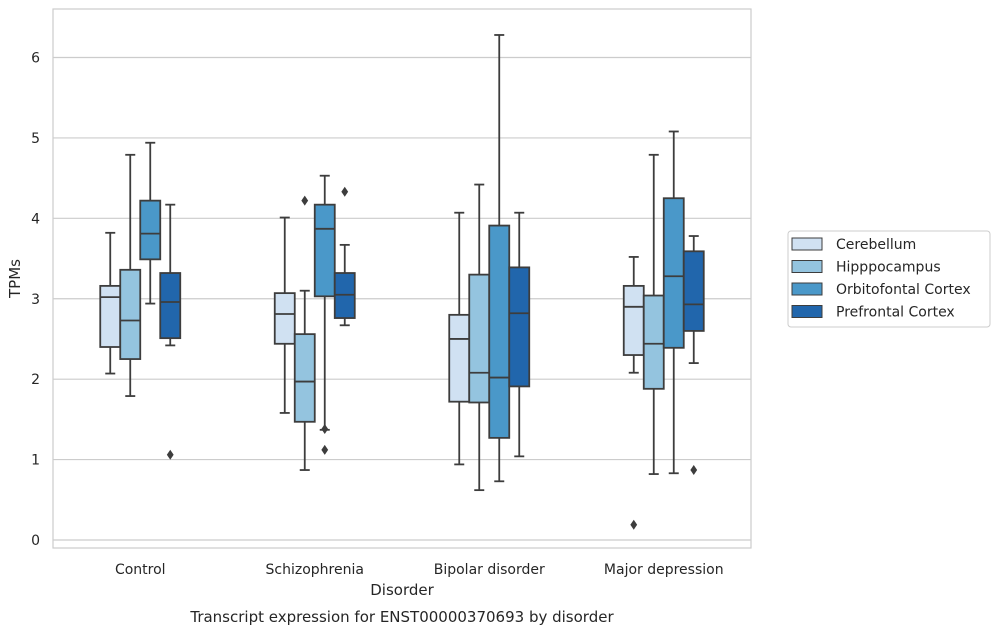 The height and width of the screenshot is (634, 999). What do you see at coordinates (664, 570) in the screenshot?
I see `x-tick-label: Major depression` at bounding box center [664, 570].